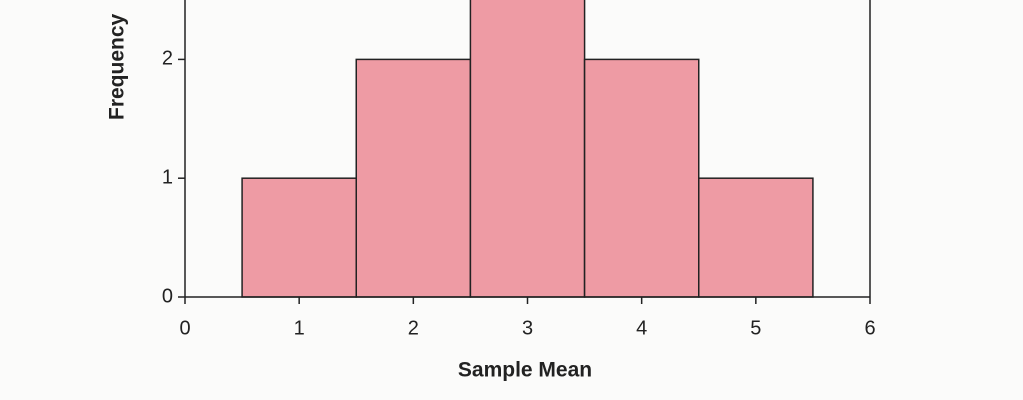 Image resolution: width=1023 pixels, height=400 pixels. I want to click on x-axis-label: Sample Mean, so click(525, 370).